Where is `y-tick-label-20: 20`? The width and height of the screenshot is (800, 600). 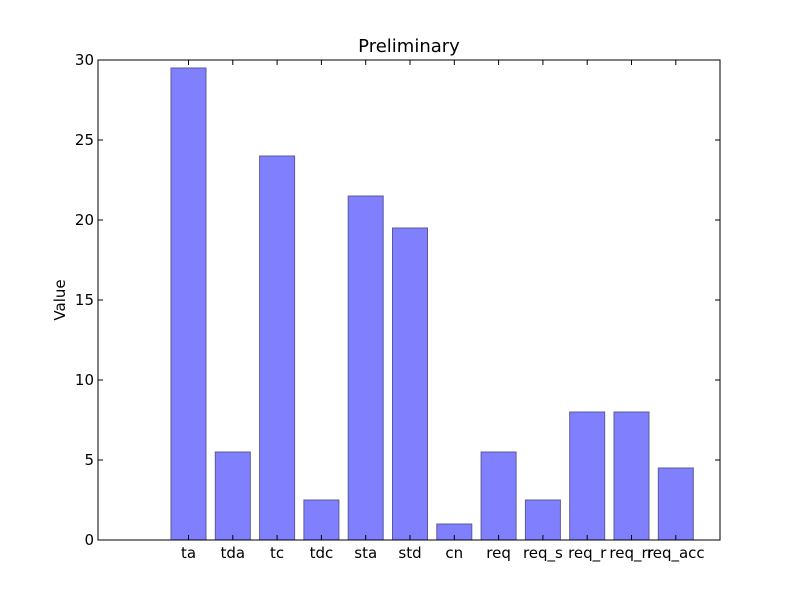 y-tick-label-20: 20 is located at coordinates (84, 220).